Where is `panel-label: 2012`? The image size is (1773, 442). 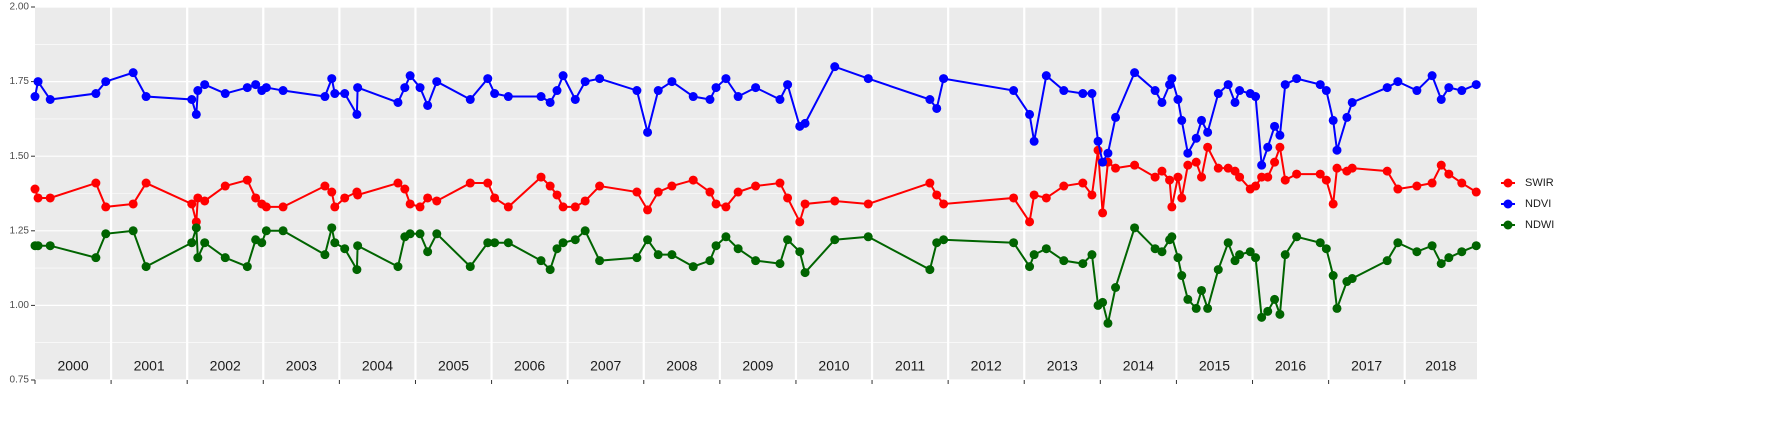 panel-label: 2012 is located at coordinates (986, 366).